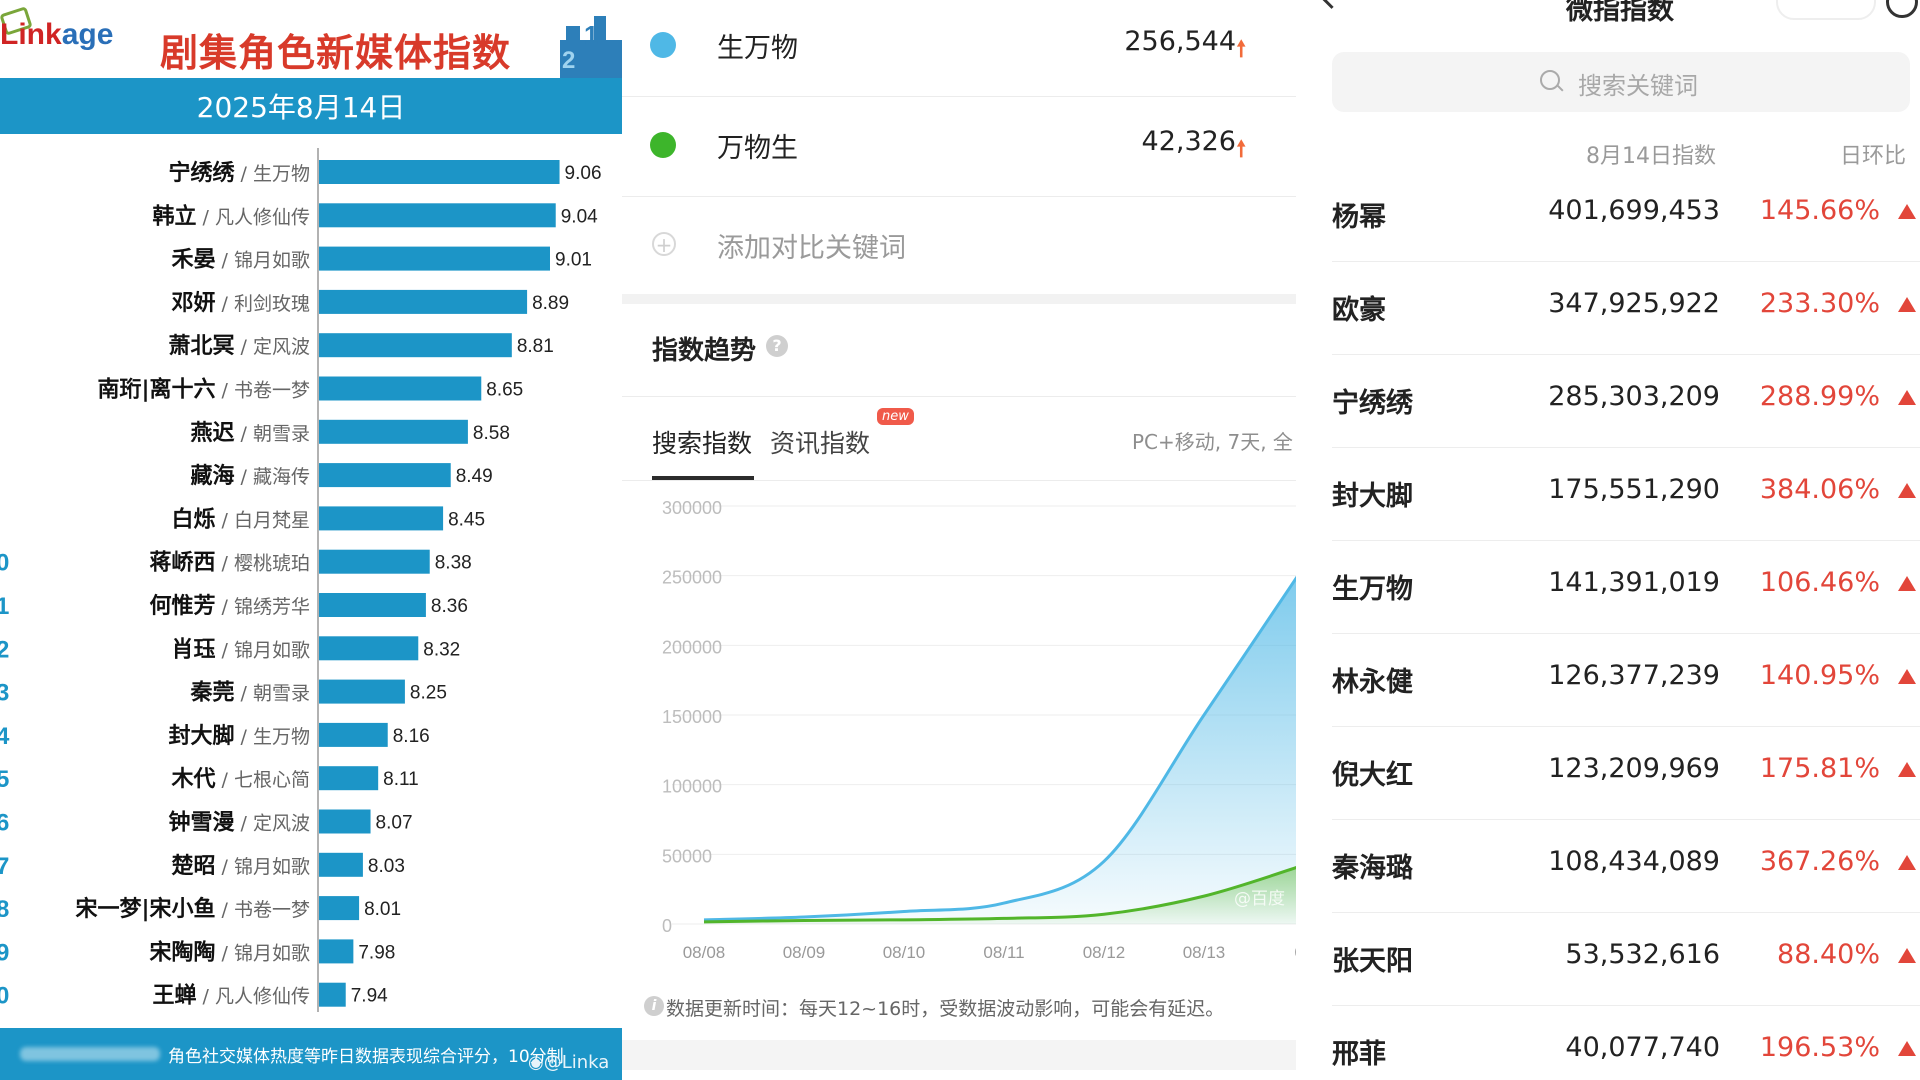 This screenshot has width=1920, height=1080. Describe the element at coordinates (266, 304) in the screenshot. I see `drama-name: / 利剑玫瑰` at that location.